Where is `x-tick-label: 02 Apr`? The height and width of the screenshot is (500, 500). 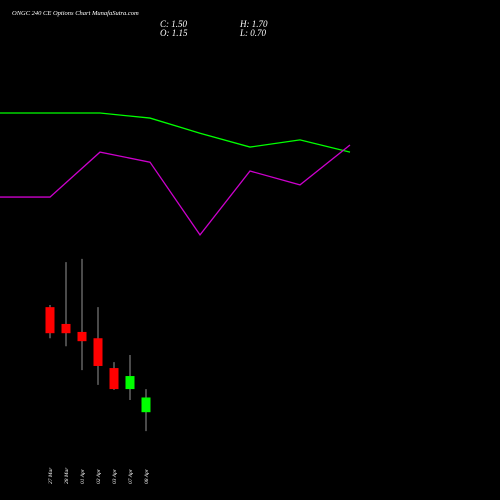 x-tick-label: 02 Apr is located at coordinates (99, 476).